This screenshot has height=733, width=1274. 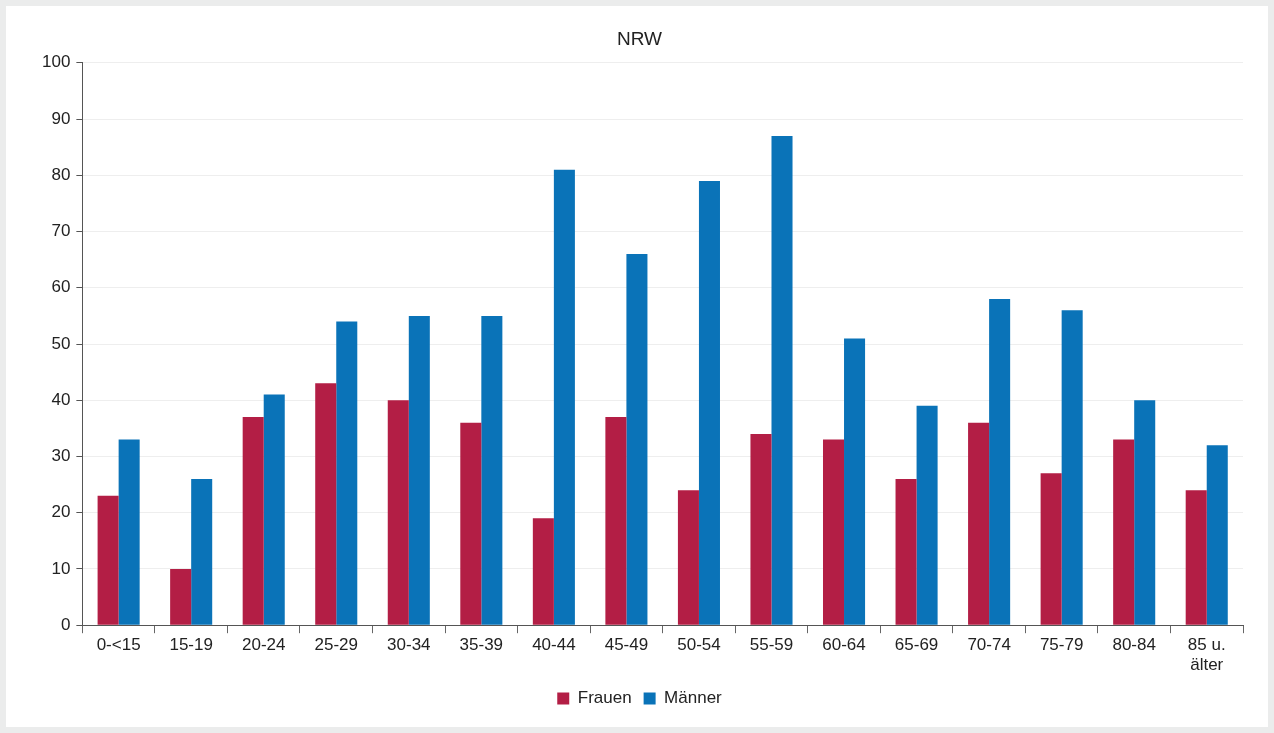 I want to click on x-tick-label: 60-64, so click(x=844, y=645).